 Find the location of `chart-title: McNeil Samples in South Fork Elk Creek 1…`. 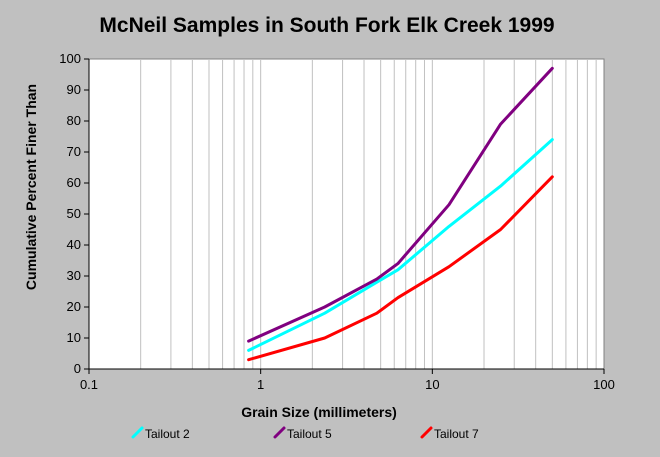

chart-title: McNeil Samples in South Fork Elk Creek 1… is located at coordinates (326, 25).